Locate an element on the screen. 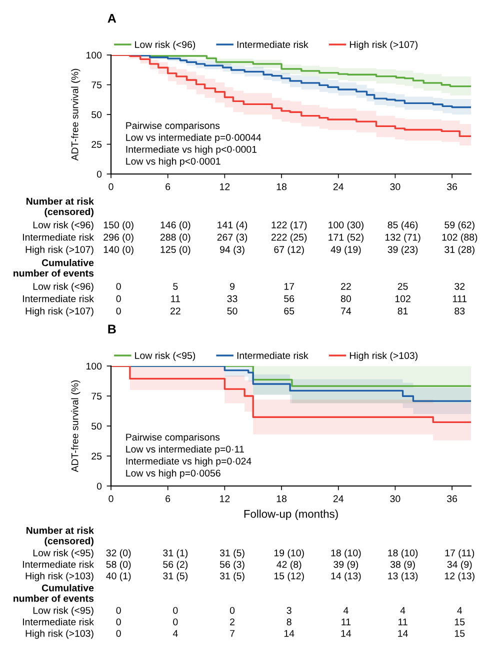 The image size is (490, 653). text: 13 (13) is located at coordinates (403, 577).